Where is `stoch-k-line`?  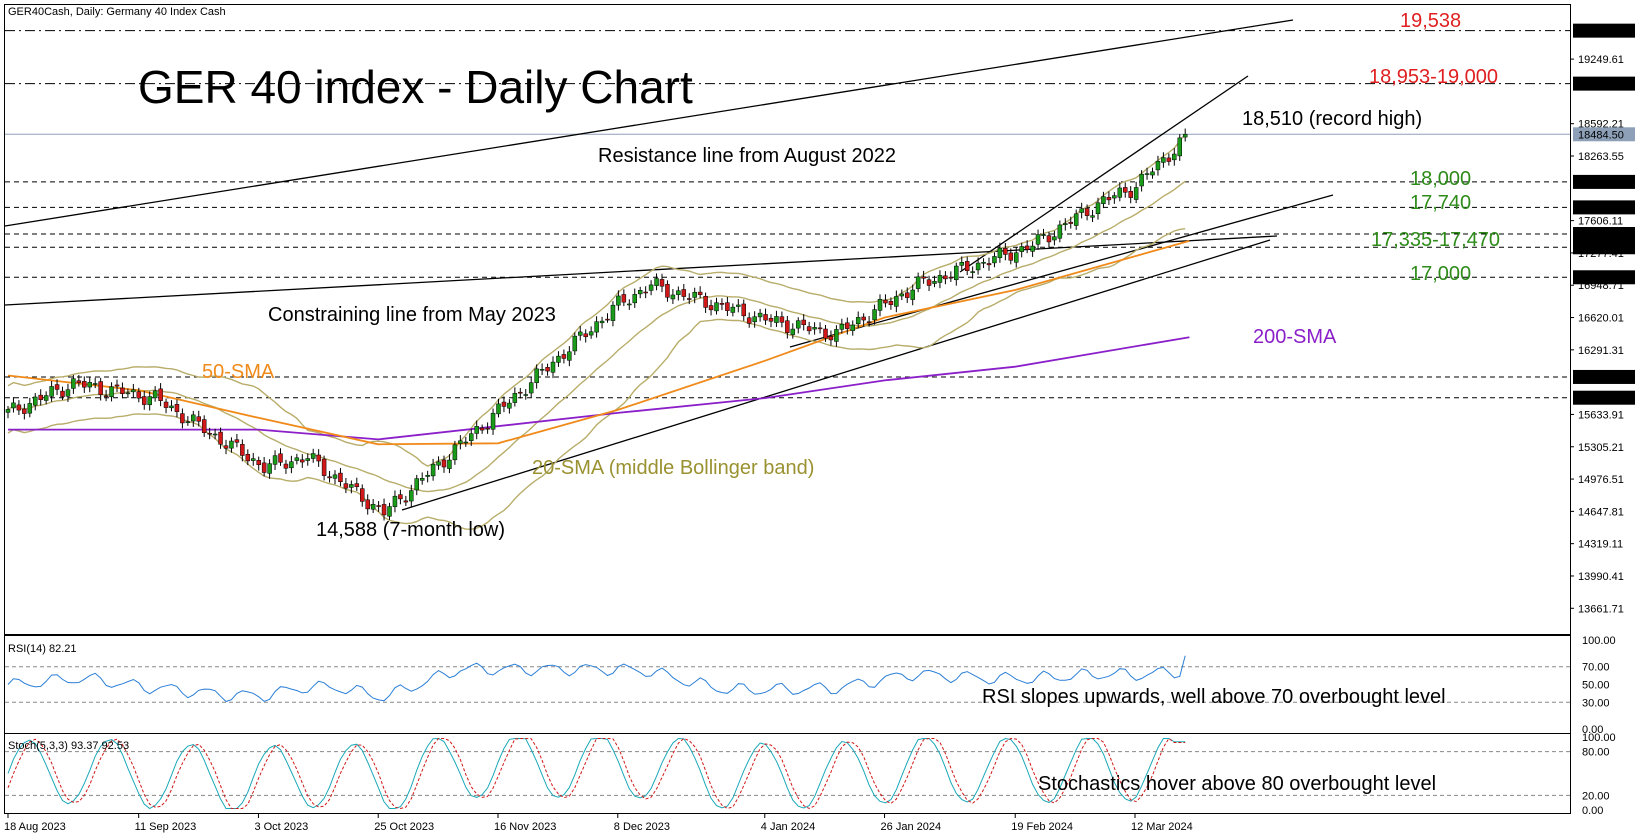 stoch-k-line is located at coordinates (596, 773).